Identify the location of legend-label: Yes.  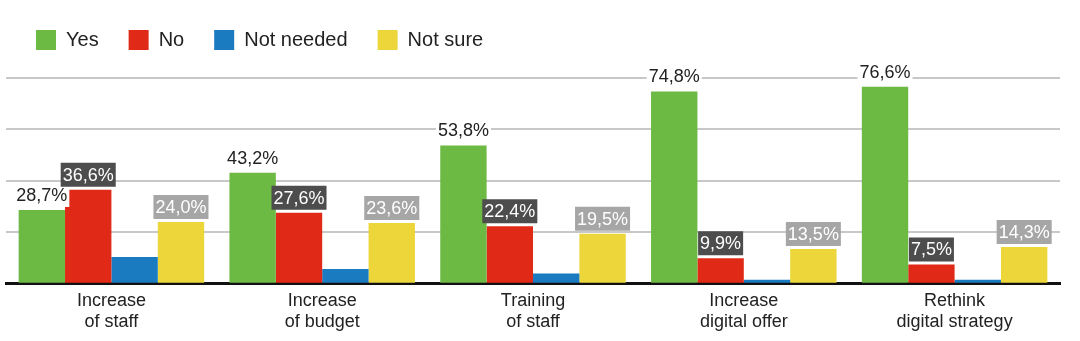
(82, 38).